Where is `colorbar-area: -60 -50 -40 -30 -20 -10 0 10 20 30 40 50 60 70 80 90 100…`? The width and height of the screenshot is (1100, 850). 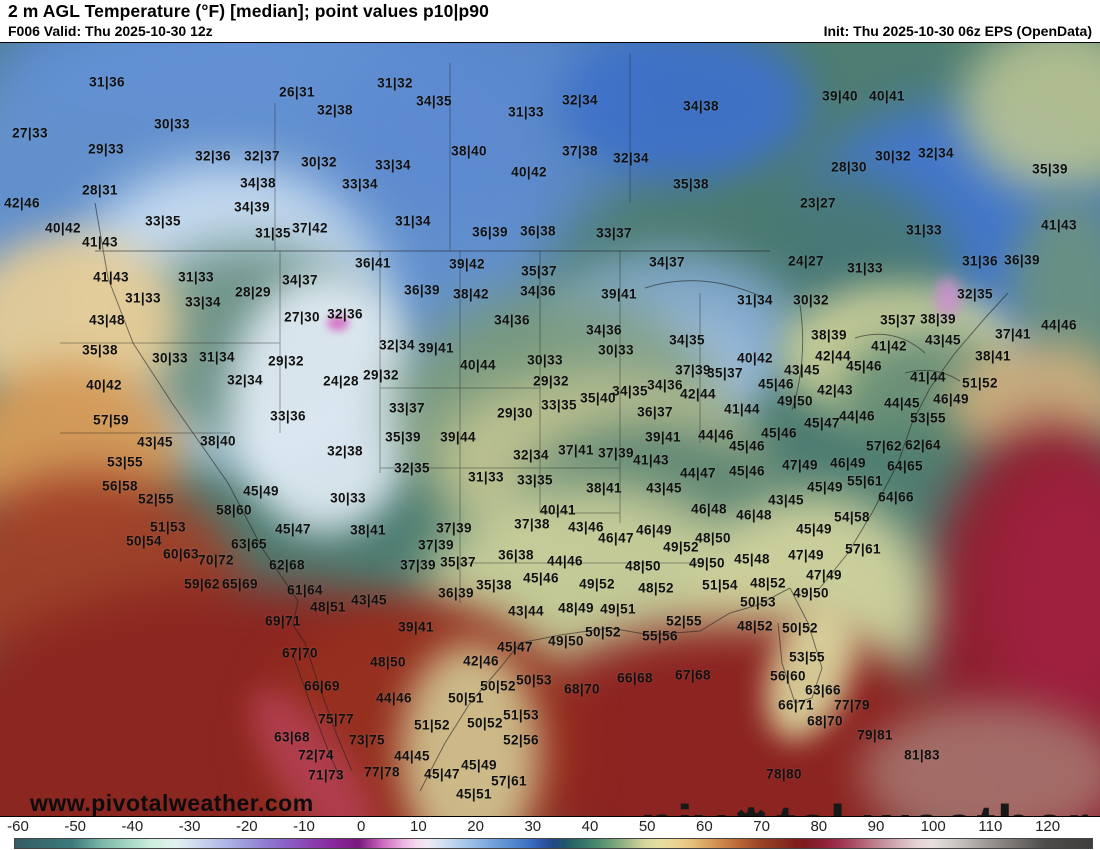 colorbar-area: -60 -50 -40 -30 -20 -10 0 10 20 30 40 50 60 70 80 90 100… is located at coordinates (550, 833).